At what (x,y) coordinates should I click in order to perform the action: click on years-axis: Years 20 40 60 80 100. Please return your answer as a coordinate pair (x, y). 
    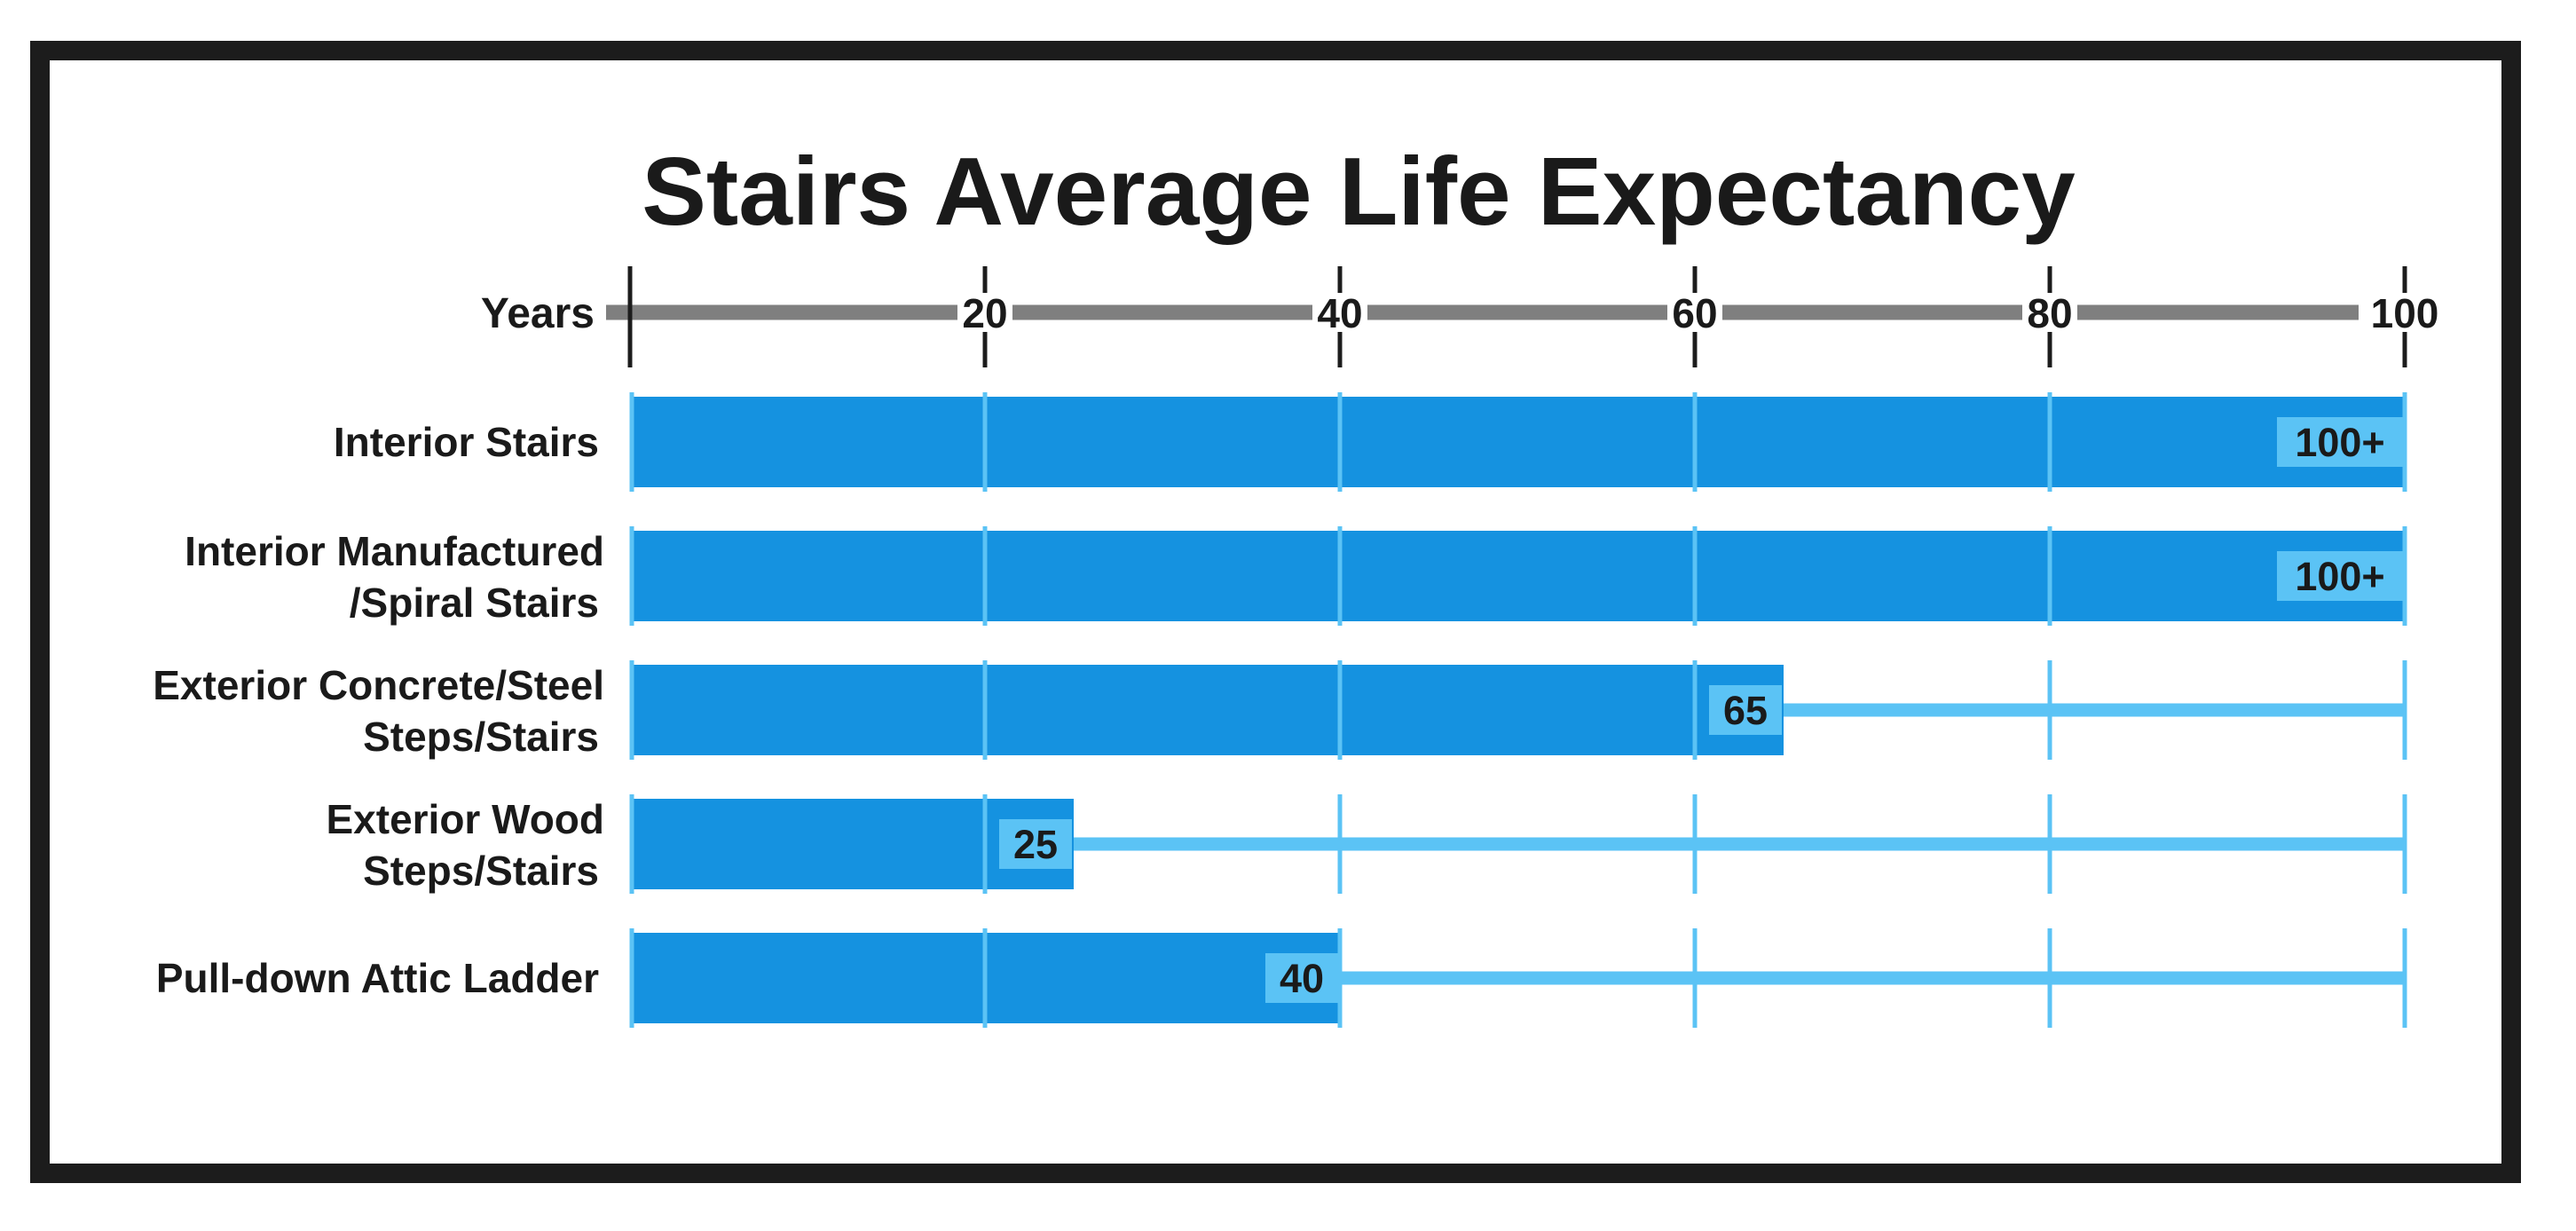
    Looking at the image, I should click on (1463, 316).